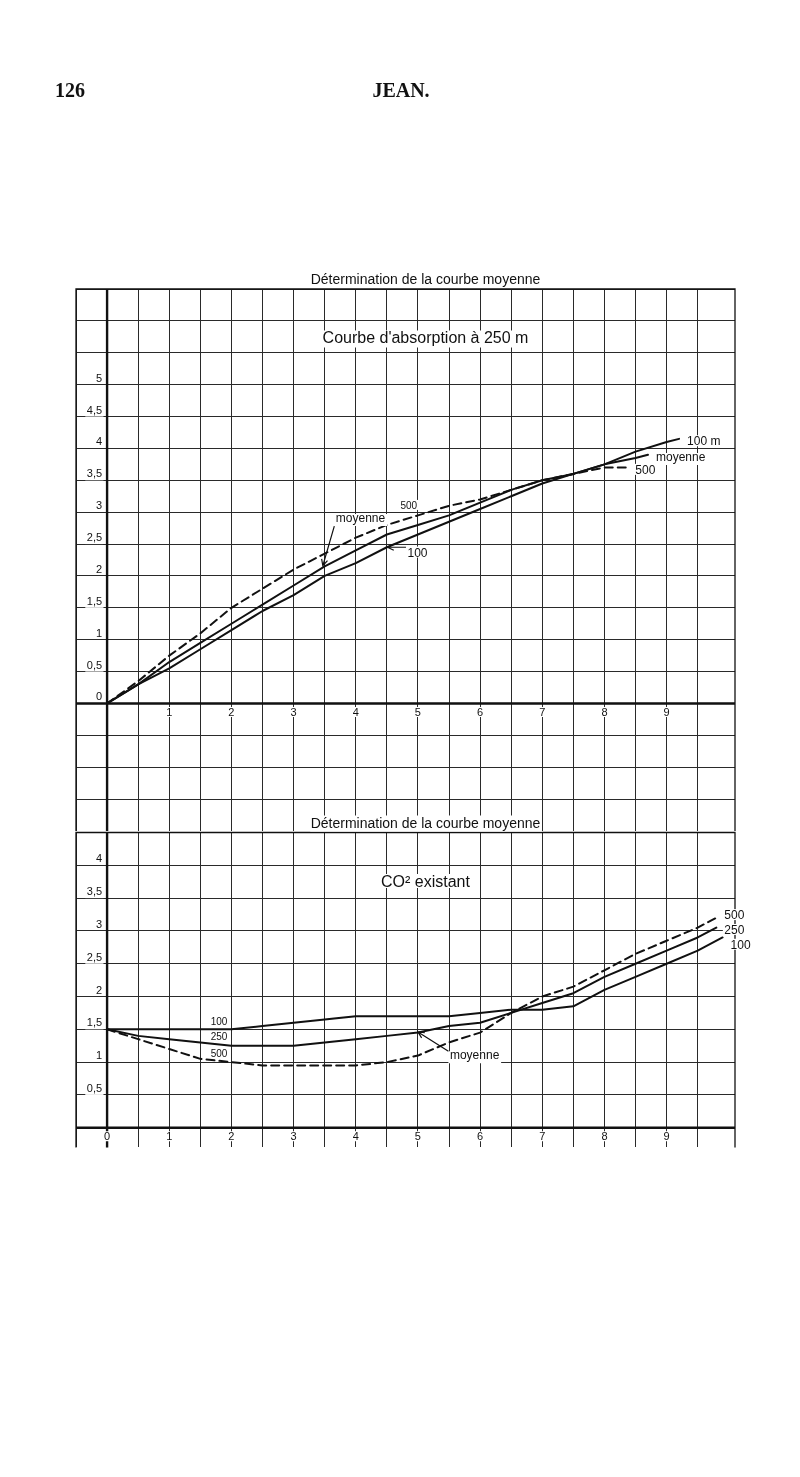 The width and height of the screenshot is (800, 1477). I want to click on text: CO² existant, so click(426, 881).